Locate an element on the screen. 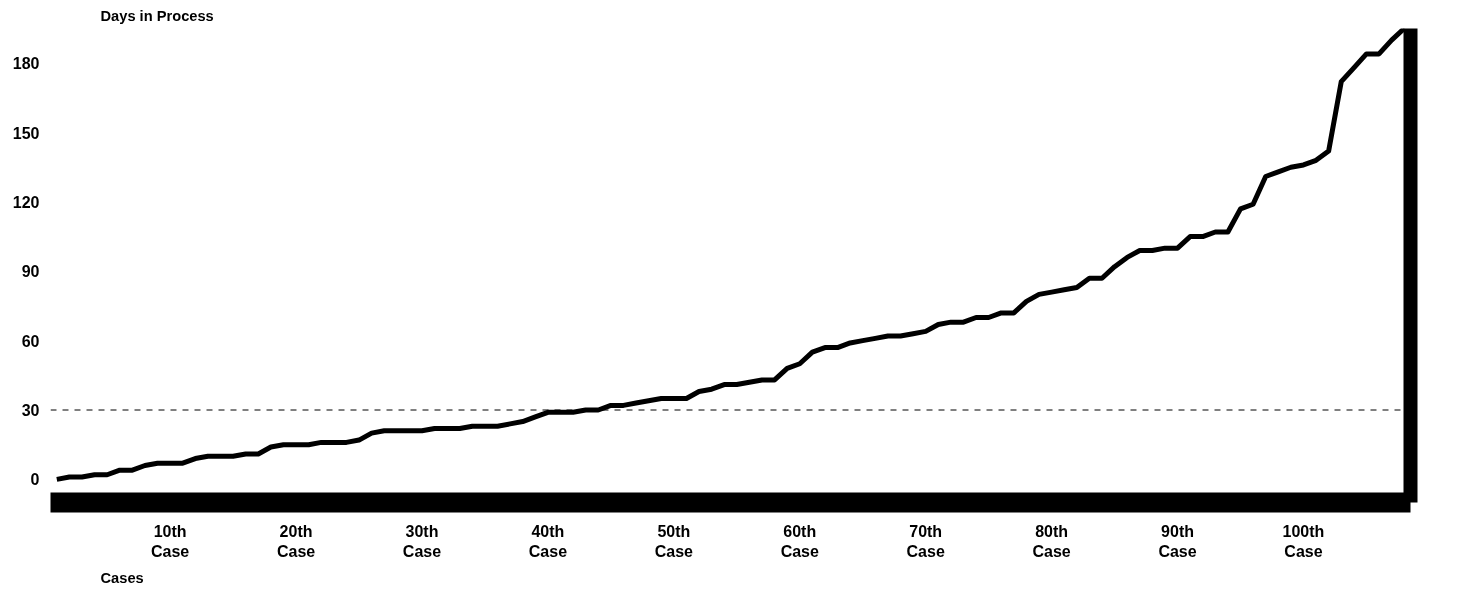  x-tick-label: 40th Case is located at coordinates (548, 541).